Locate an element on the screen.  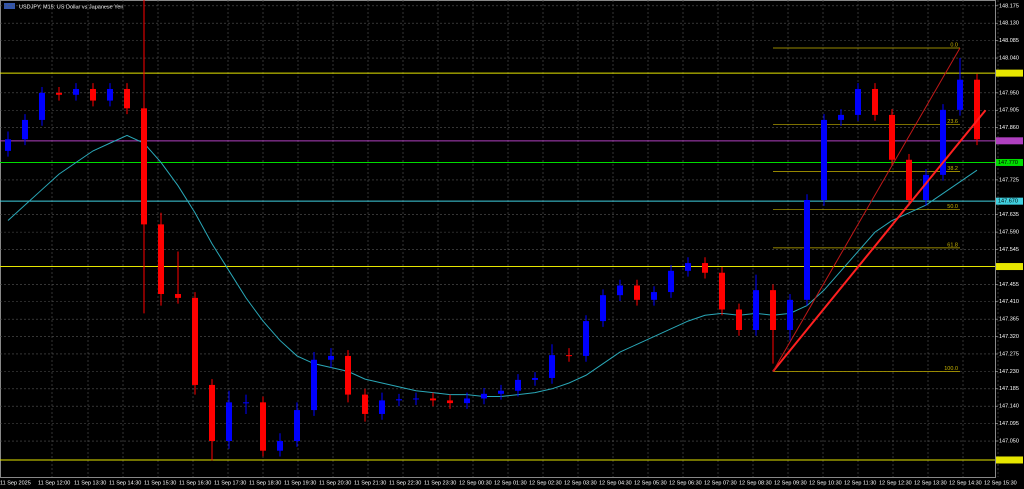
x-tick-label: 11 Sep 18:30 is located at coordinates (265, 483).